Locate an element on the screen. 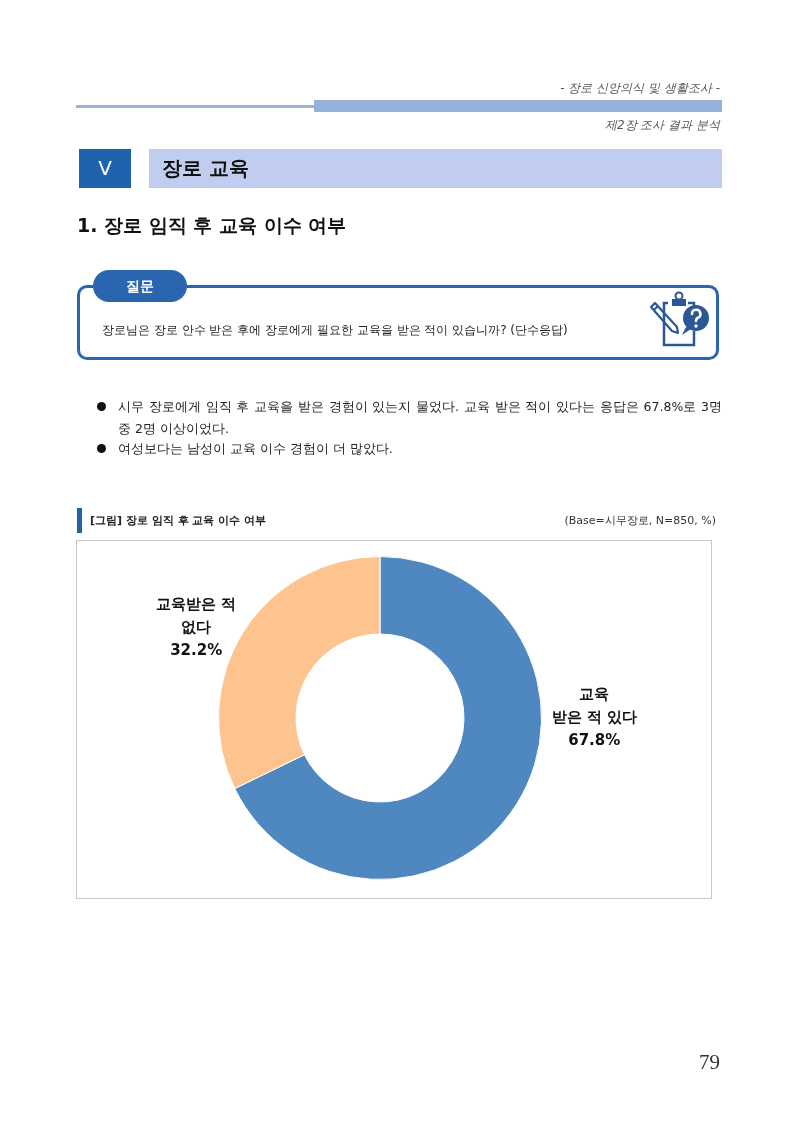 This screenshot has height=1131, width=800. text: 1. 장로 임직 후 교육 이수 여부 is located at coordinates (212, 225).